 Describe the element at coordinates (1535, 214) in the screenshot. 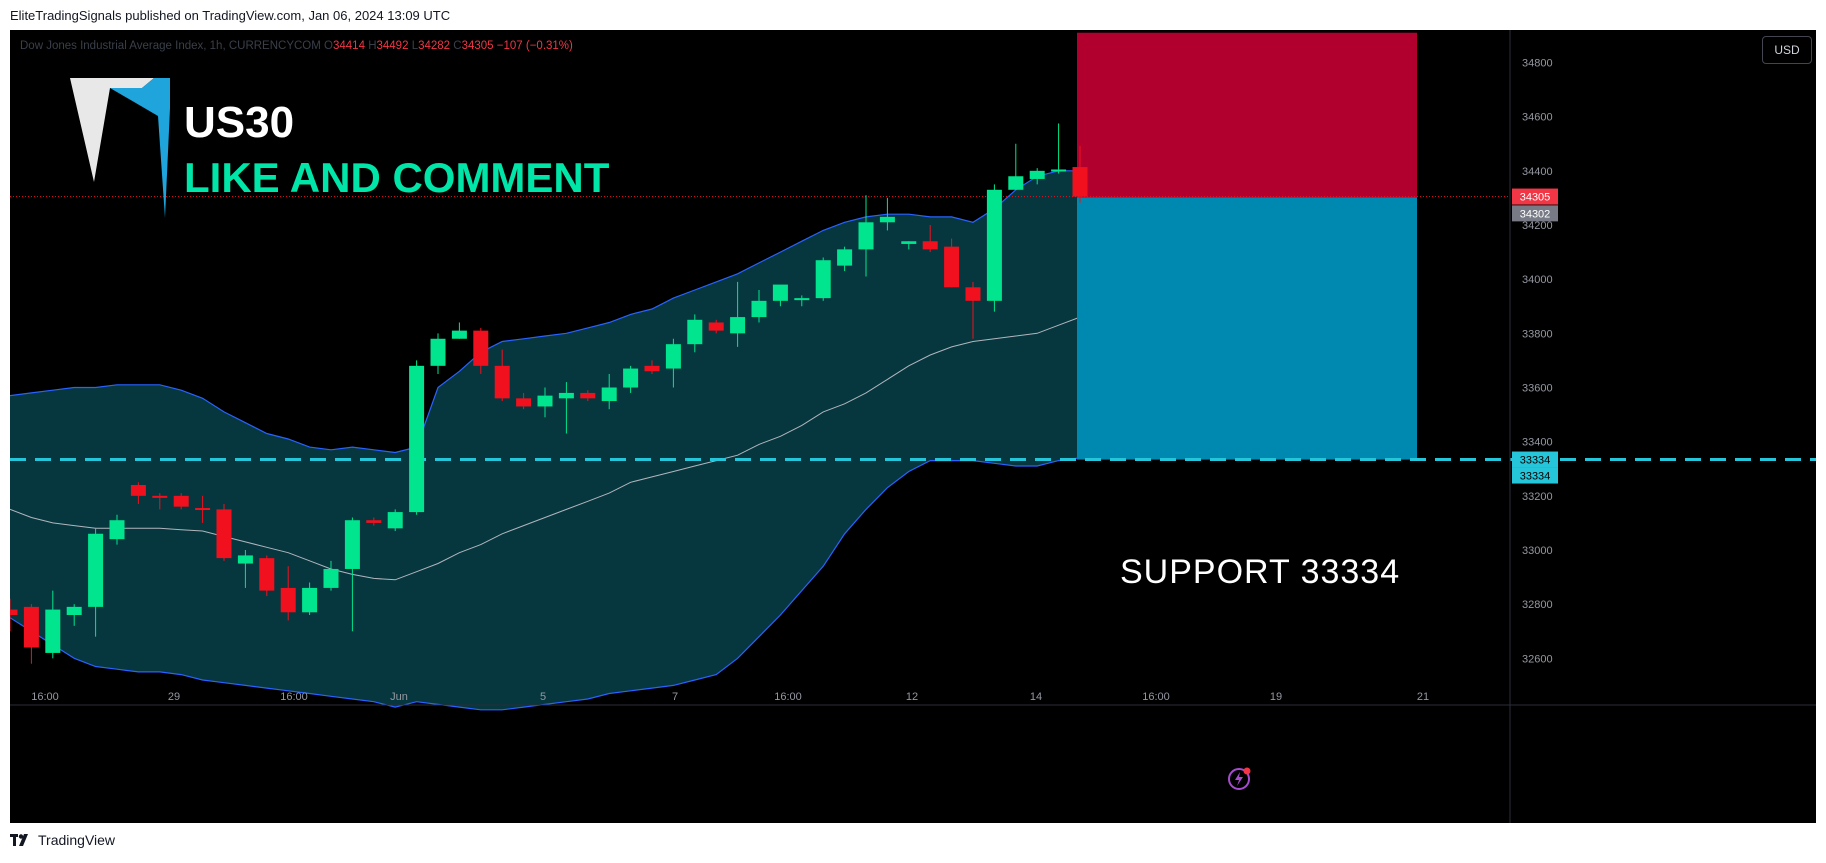

I see `entry-price-badge: 34302` at that location.